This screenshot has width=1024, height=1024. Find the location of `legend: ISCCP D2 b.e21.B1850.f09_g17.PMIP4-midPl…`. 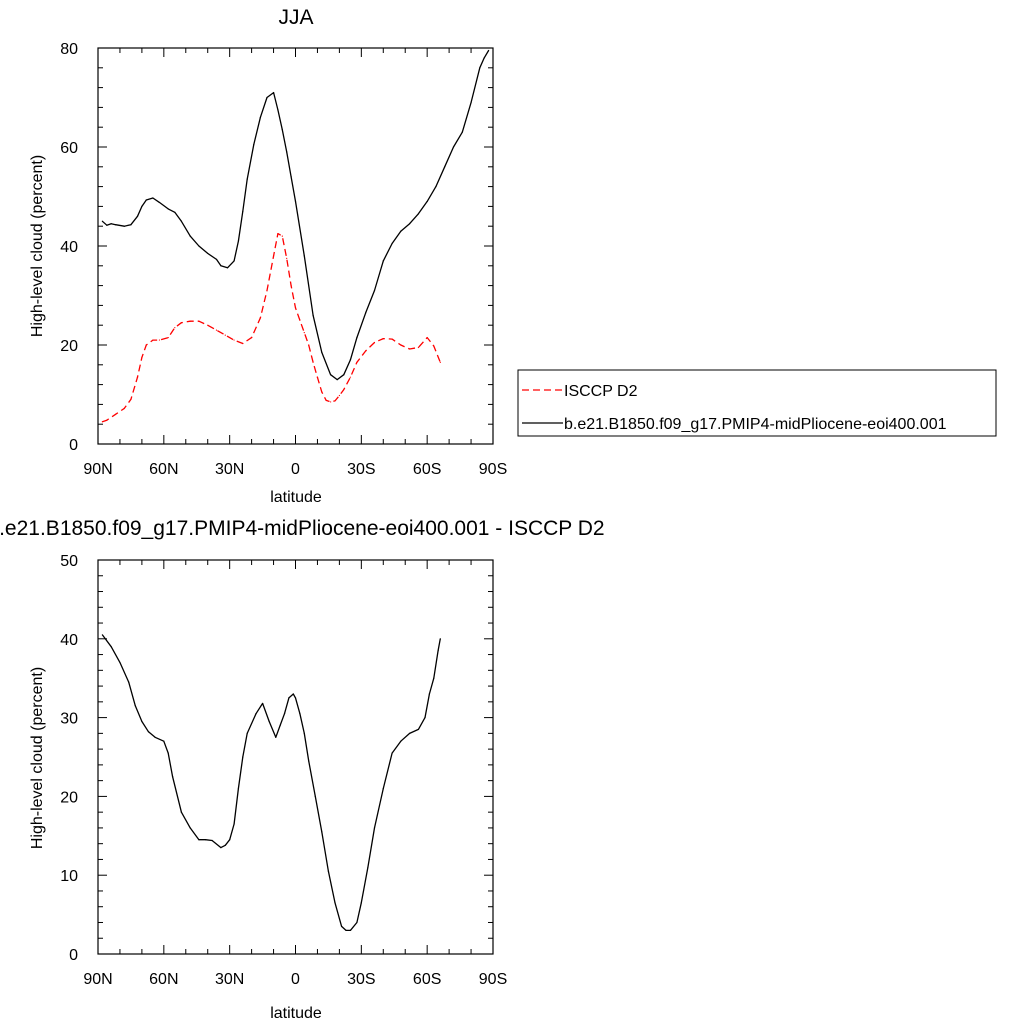

legend: ISCCP D2 b.e21.B1850.f09_g17.PMIP4-midPl… is located at coordinates (757, 403).